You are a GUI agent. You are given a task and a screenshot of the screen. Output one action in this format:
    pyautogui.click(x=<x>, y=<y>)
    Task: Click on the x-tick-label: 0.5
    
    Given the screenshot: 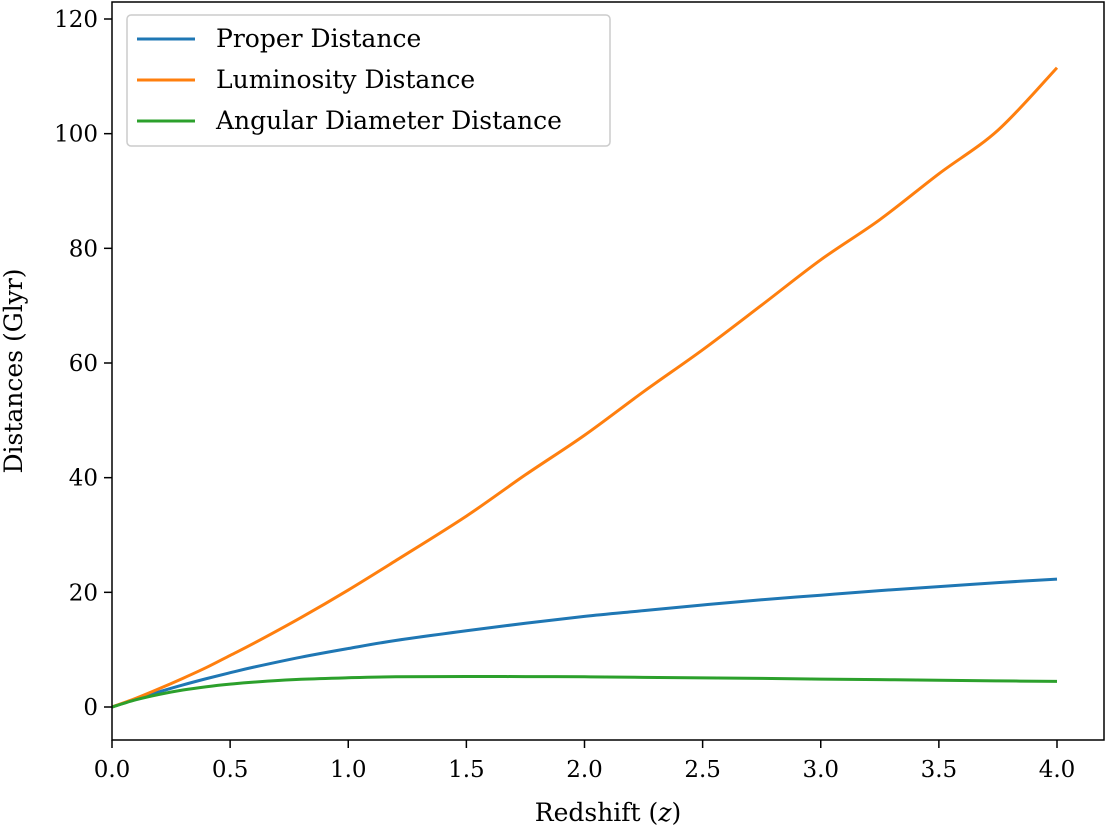 What is the action you would take?
    pyautogui.click(x=230, y=770)
    